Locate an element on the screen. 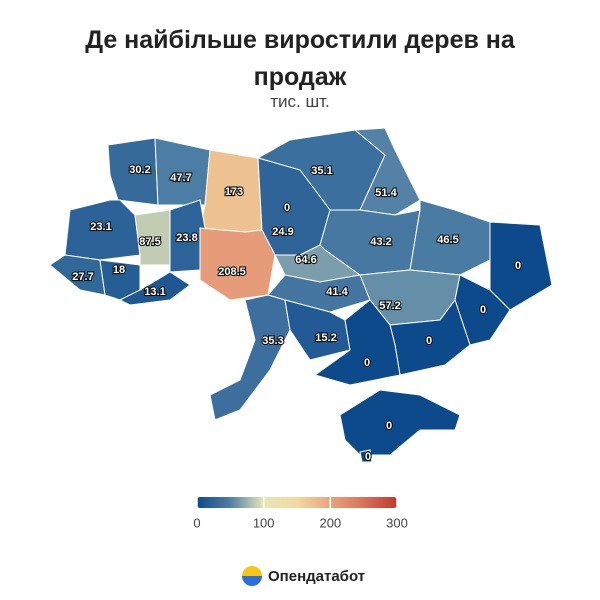 Image resolution: width=600 pixels, height=600 pixels. region-label: 43.2 is located at coordinates (380, 242).